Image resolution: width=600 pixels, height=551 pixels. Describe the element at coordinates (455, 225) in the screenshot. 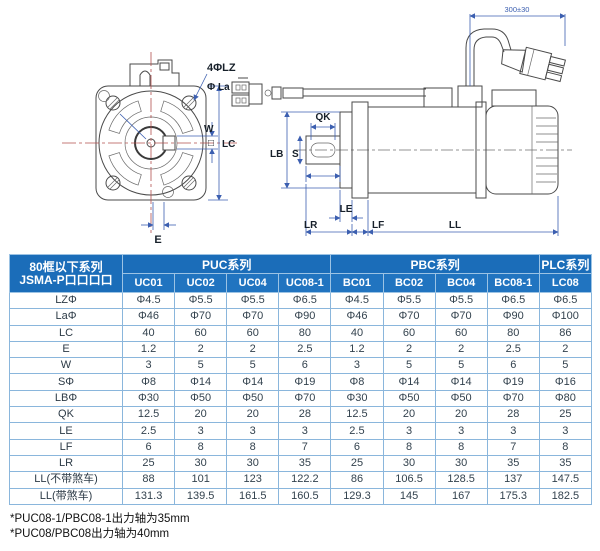

I see `label-ll: LL` at that location.